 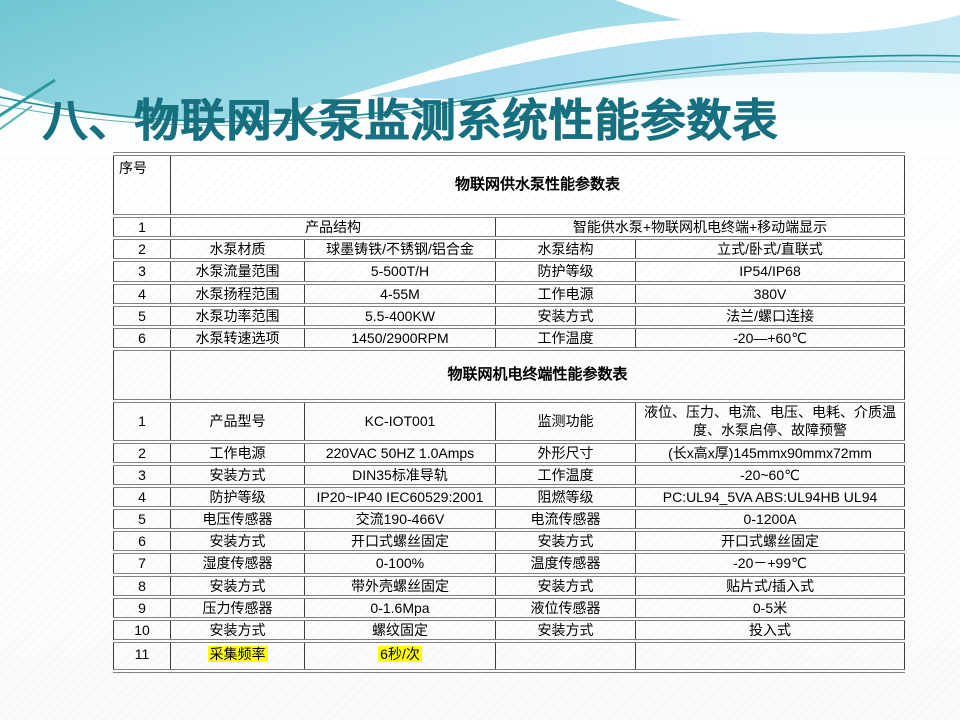 What do you see at coordinates (770, 608) in the screenshot?
I see `table-cell: 0-5米` at bounding box center [770, 608].